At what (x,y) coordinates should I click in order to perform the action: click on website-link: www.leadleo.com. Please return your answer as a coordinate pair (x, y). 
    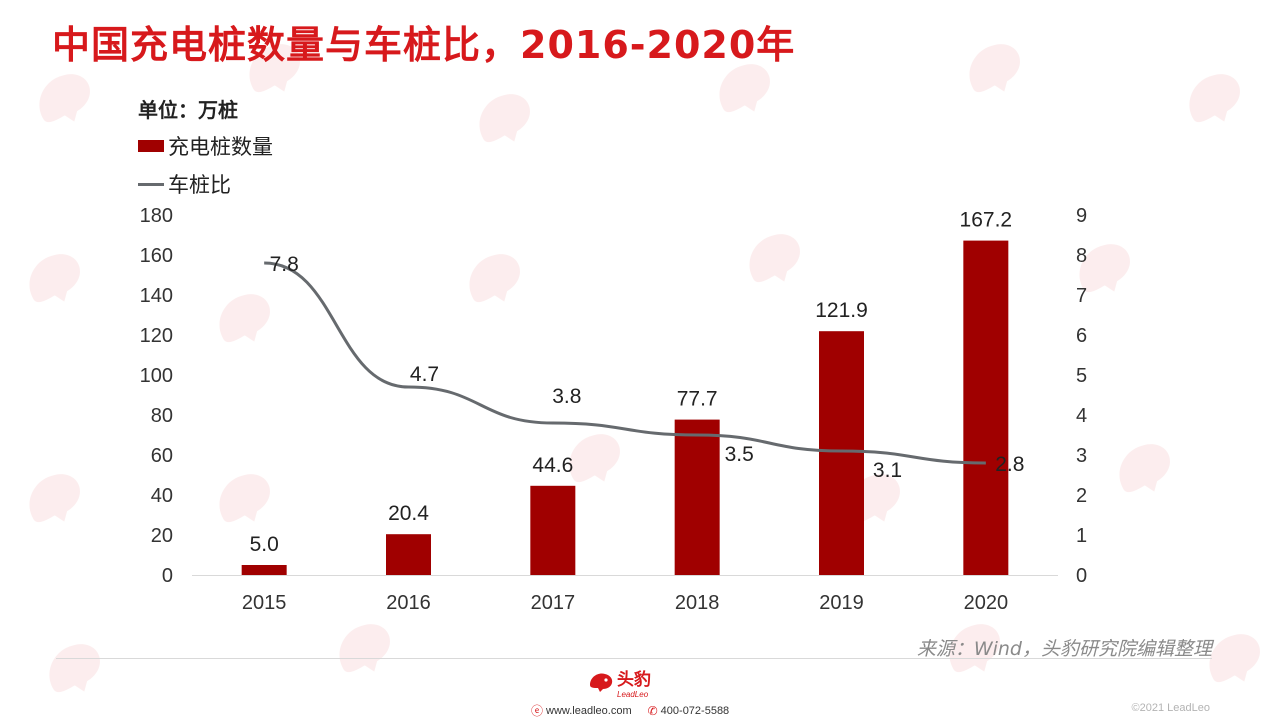
    Looking at the image, I should click on (589, 710).